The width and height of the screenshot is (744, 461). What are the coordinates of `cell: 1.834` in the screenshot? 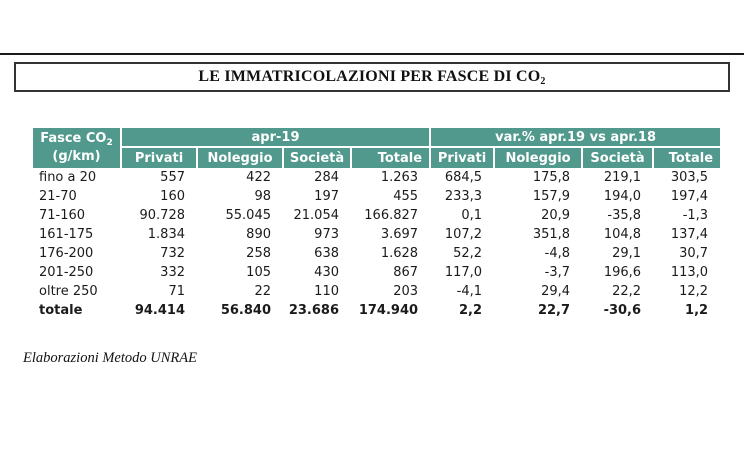 It's located at (159, 234).